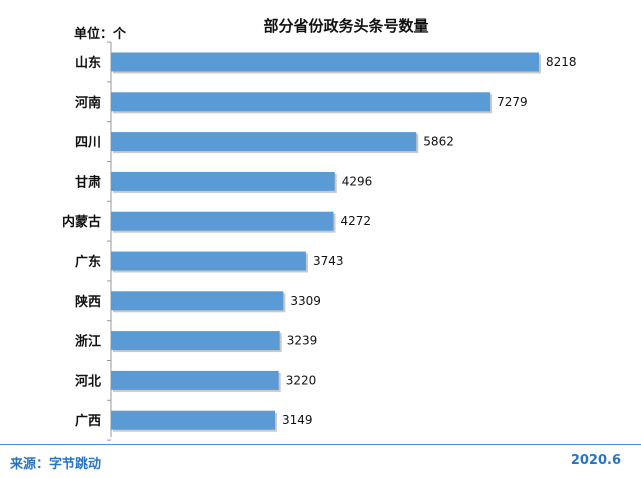 This screenshot has height=478, width=641. Describe the element at coordinates (100, 34) in the screenshot. I see `unit-label: 单位：个` at that location.